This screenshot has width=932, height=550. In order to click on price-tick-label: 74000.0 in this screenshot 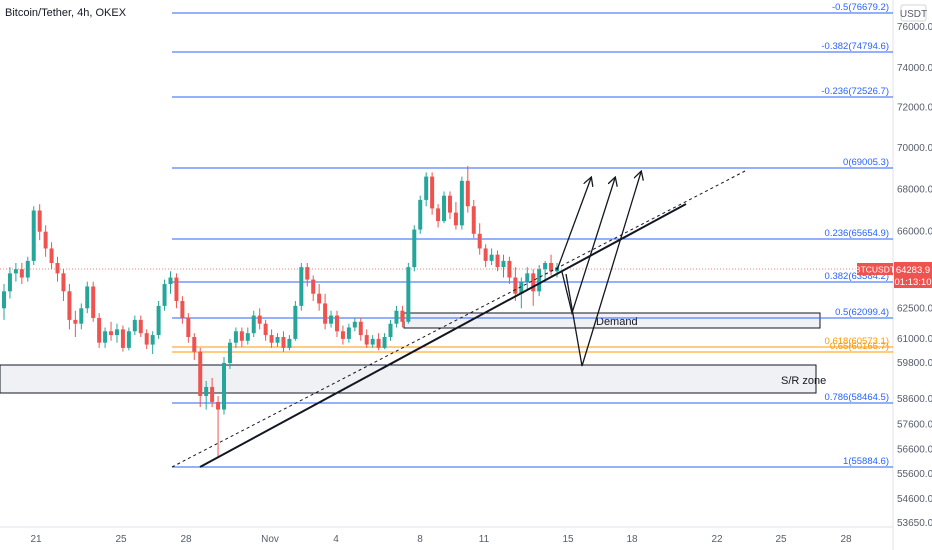, I will do `click(914, 68)`.